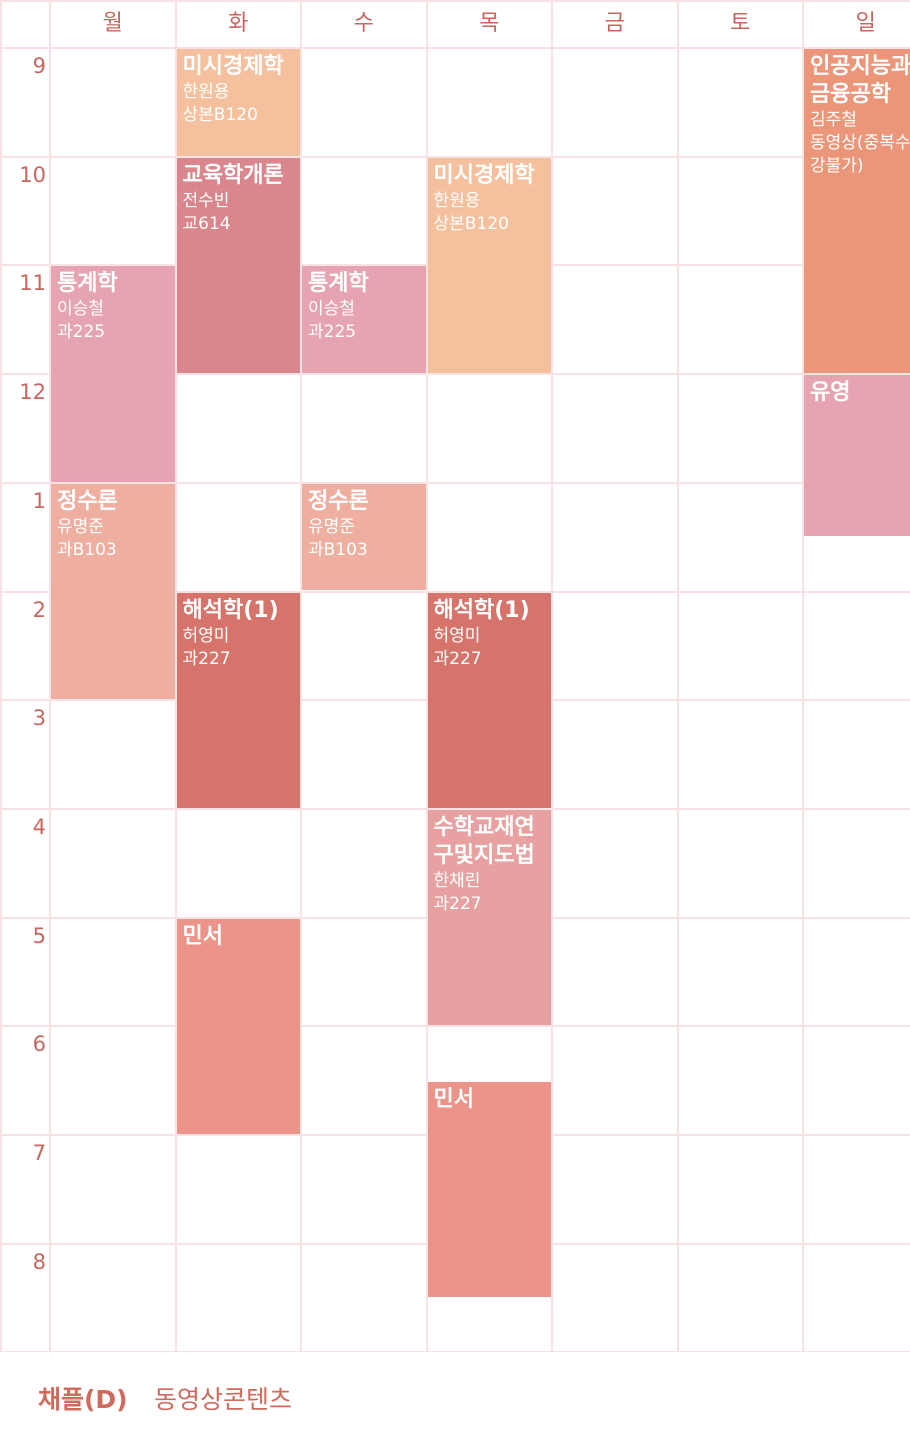 The width and height of the screenshot is (910, 1440). Describe the element at coordinates (238, 23) in the screenshot. I see `day-header: 화` at that location.